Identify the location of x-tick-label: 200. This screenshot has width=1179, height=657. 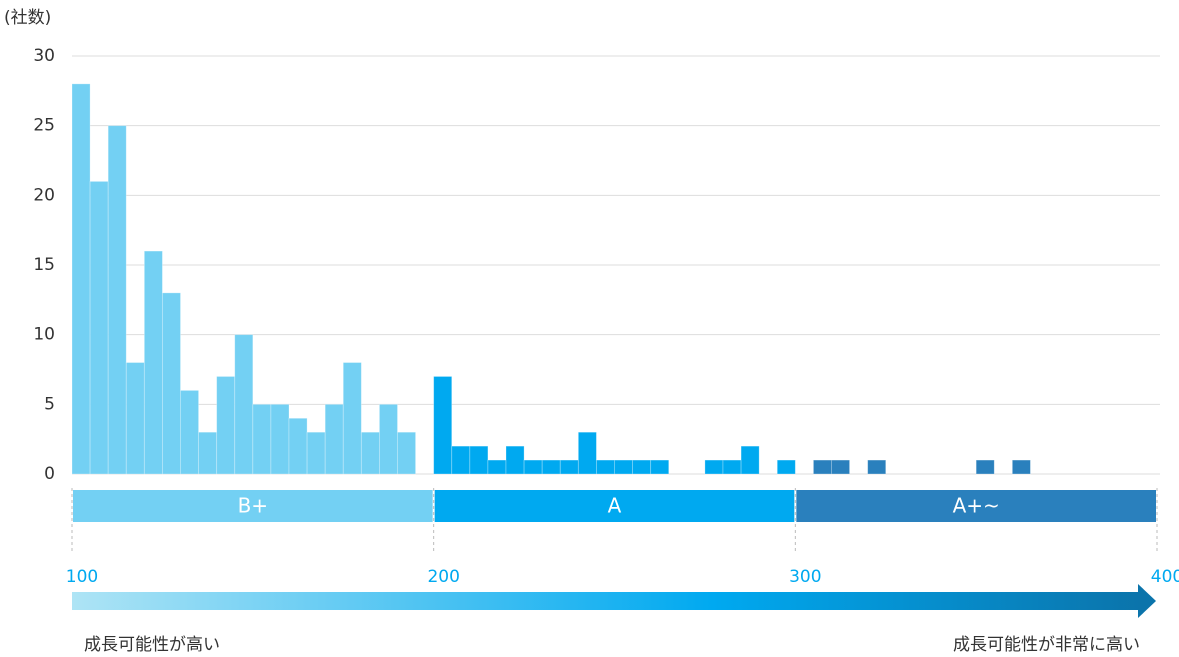
(443, 577).